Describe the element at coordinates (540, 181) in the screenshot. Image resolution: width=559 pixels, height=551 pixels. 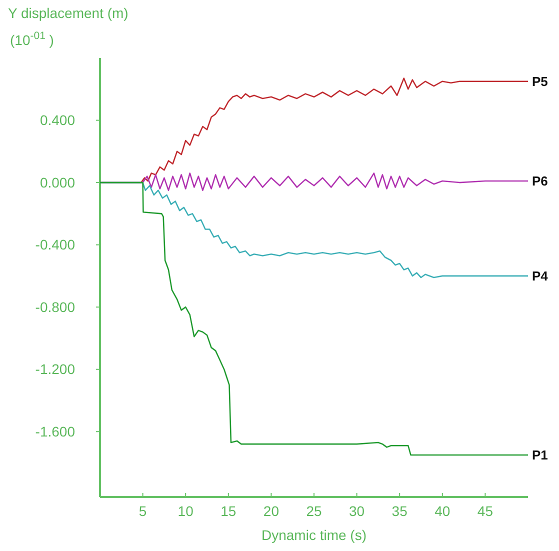
I see `series-label: P6` at that location.